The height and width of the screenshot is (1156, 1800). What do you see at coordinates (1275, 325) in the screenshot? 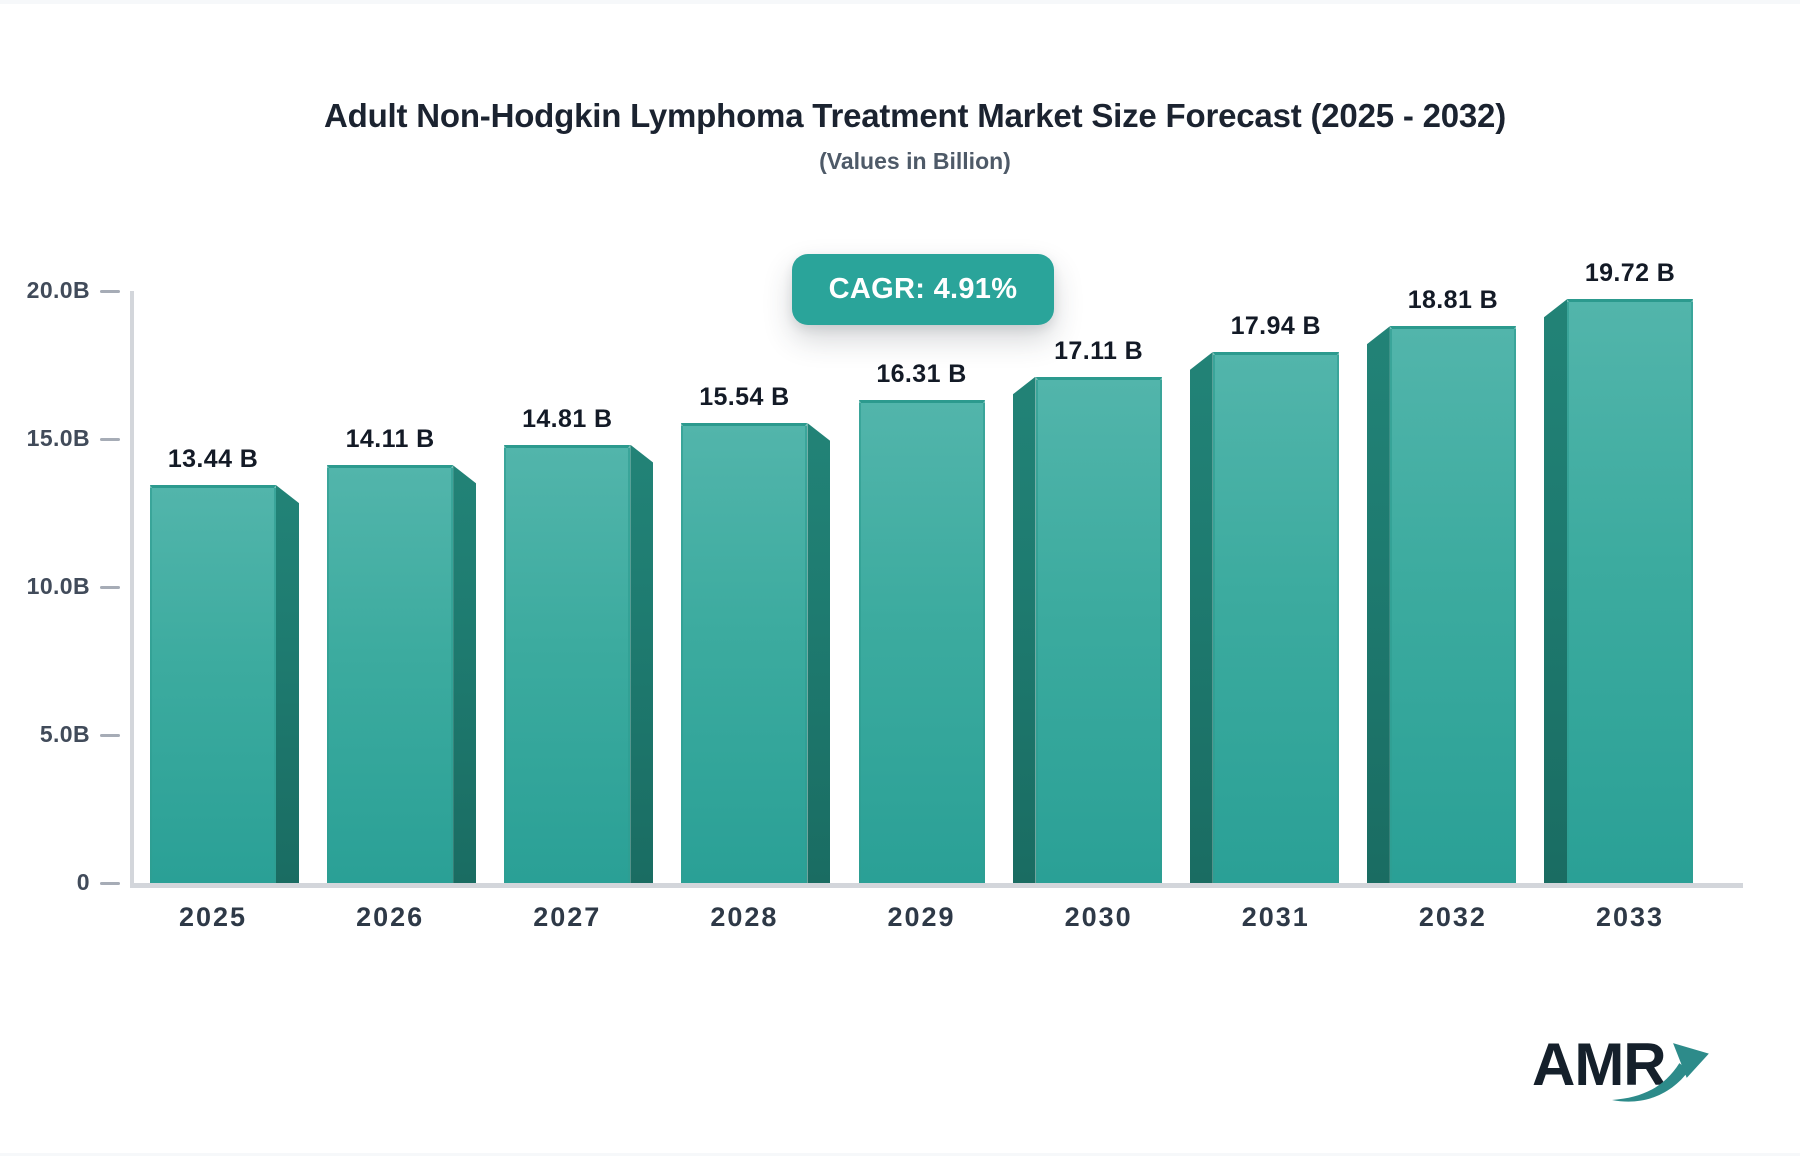
I see `bar-value-label: 17.94 B` at bounding box center [1275, 325].